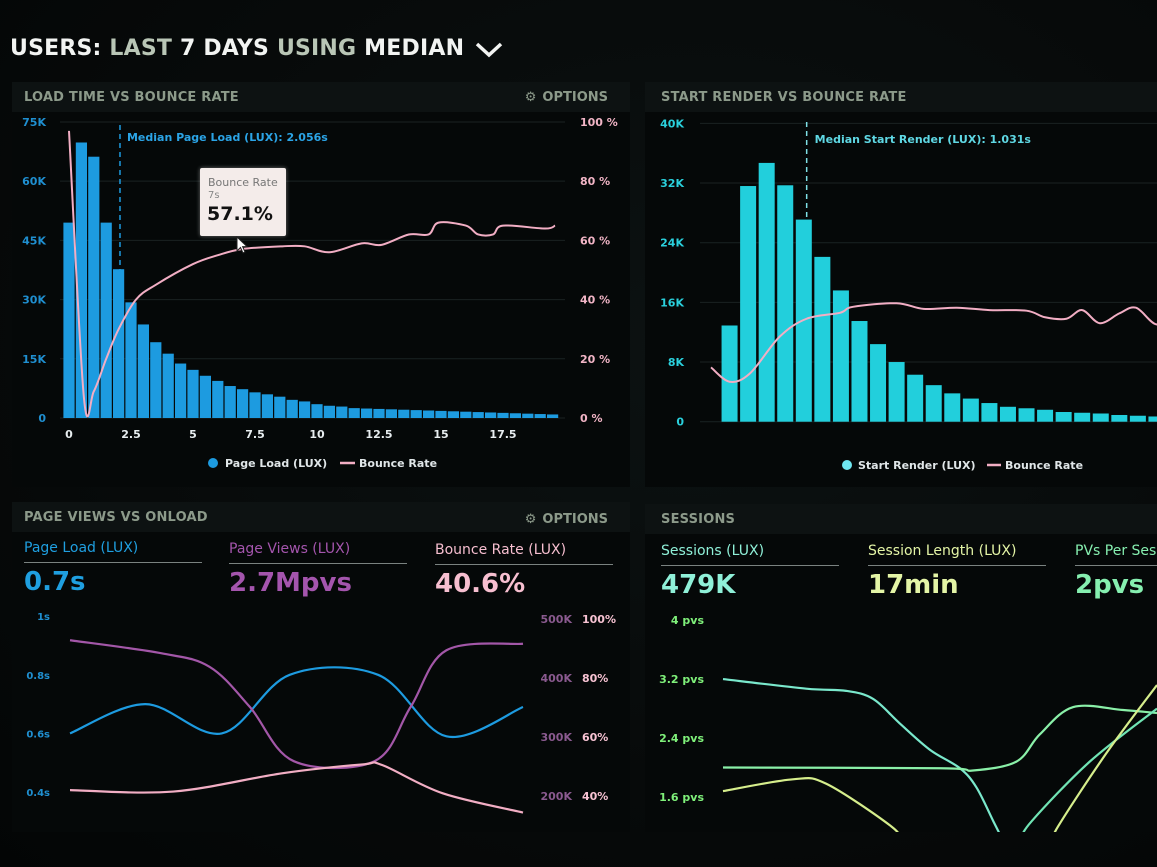 Image resolution: width=1157 pixels, height=867 pixels. Describe the element at coordinates (321, 97) in the screenshot. I see `panel-header: LOAD TIME VS BOUNCE RATE ⚙ OPTIONS` at that location.